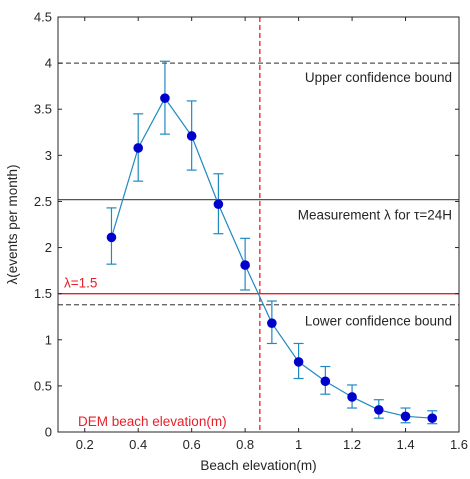 The height and width of the screenshot is (479, 470). Describe the element at coordinates (378, 77) in the screenshot. I see `upper-bound-label: Upper confidence bound` at that location.